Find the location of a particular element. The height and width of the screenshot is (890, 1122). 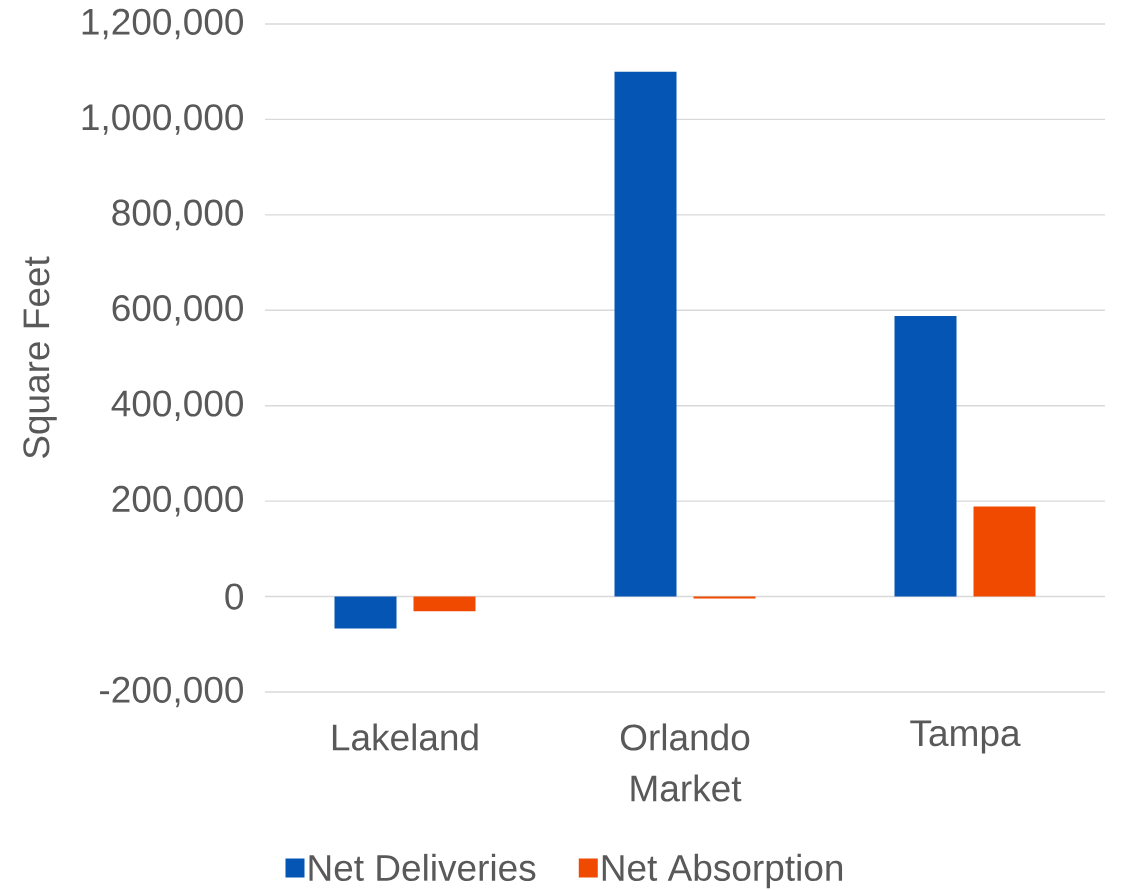

y-tick-label: 200,000 is located at coordinates (177, 501).